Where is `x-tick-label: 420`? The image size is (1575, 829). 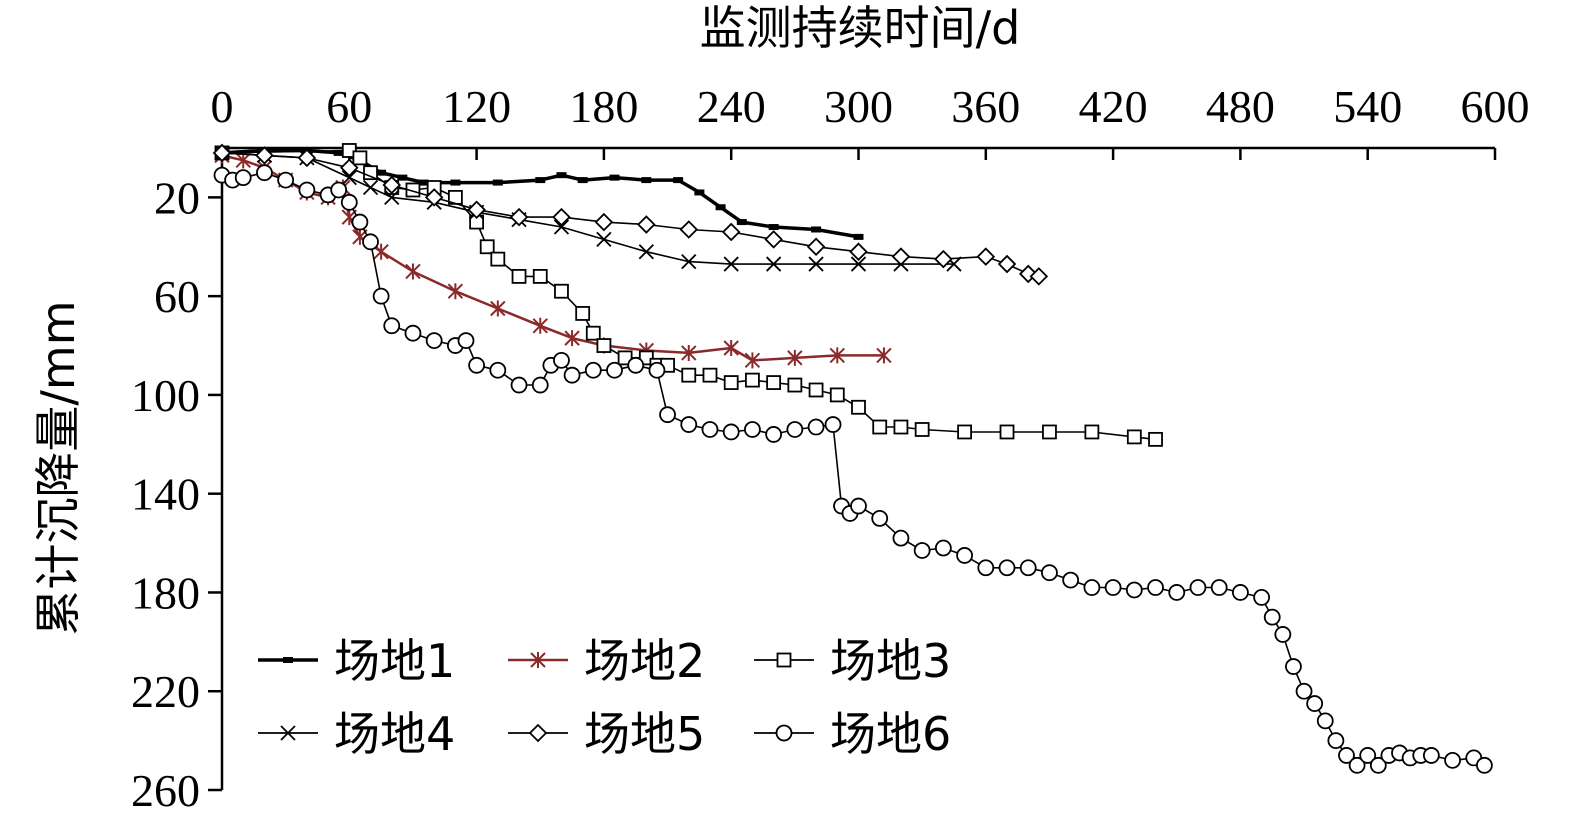
x-tick-label: 420 is located at coordinates (1113, 106).